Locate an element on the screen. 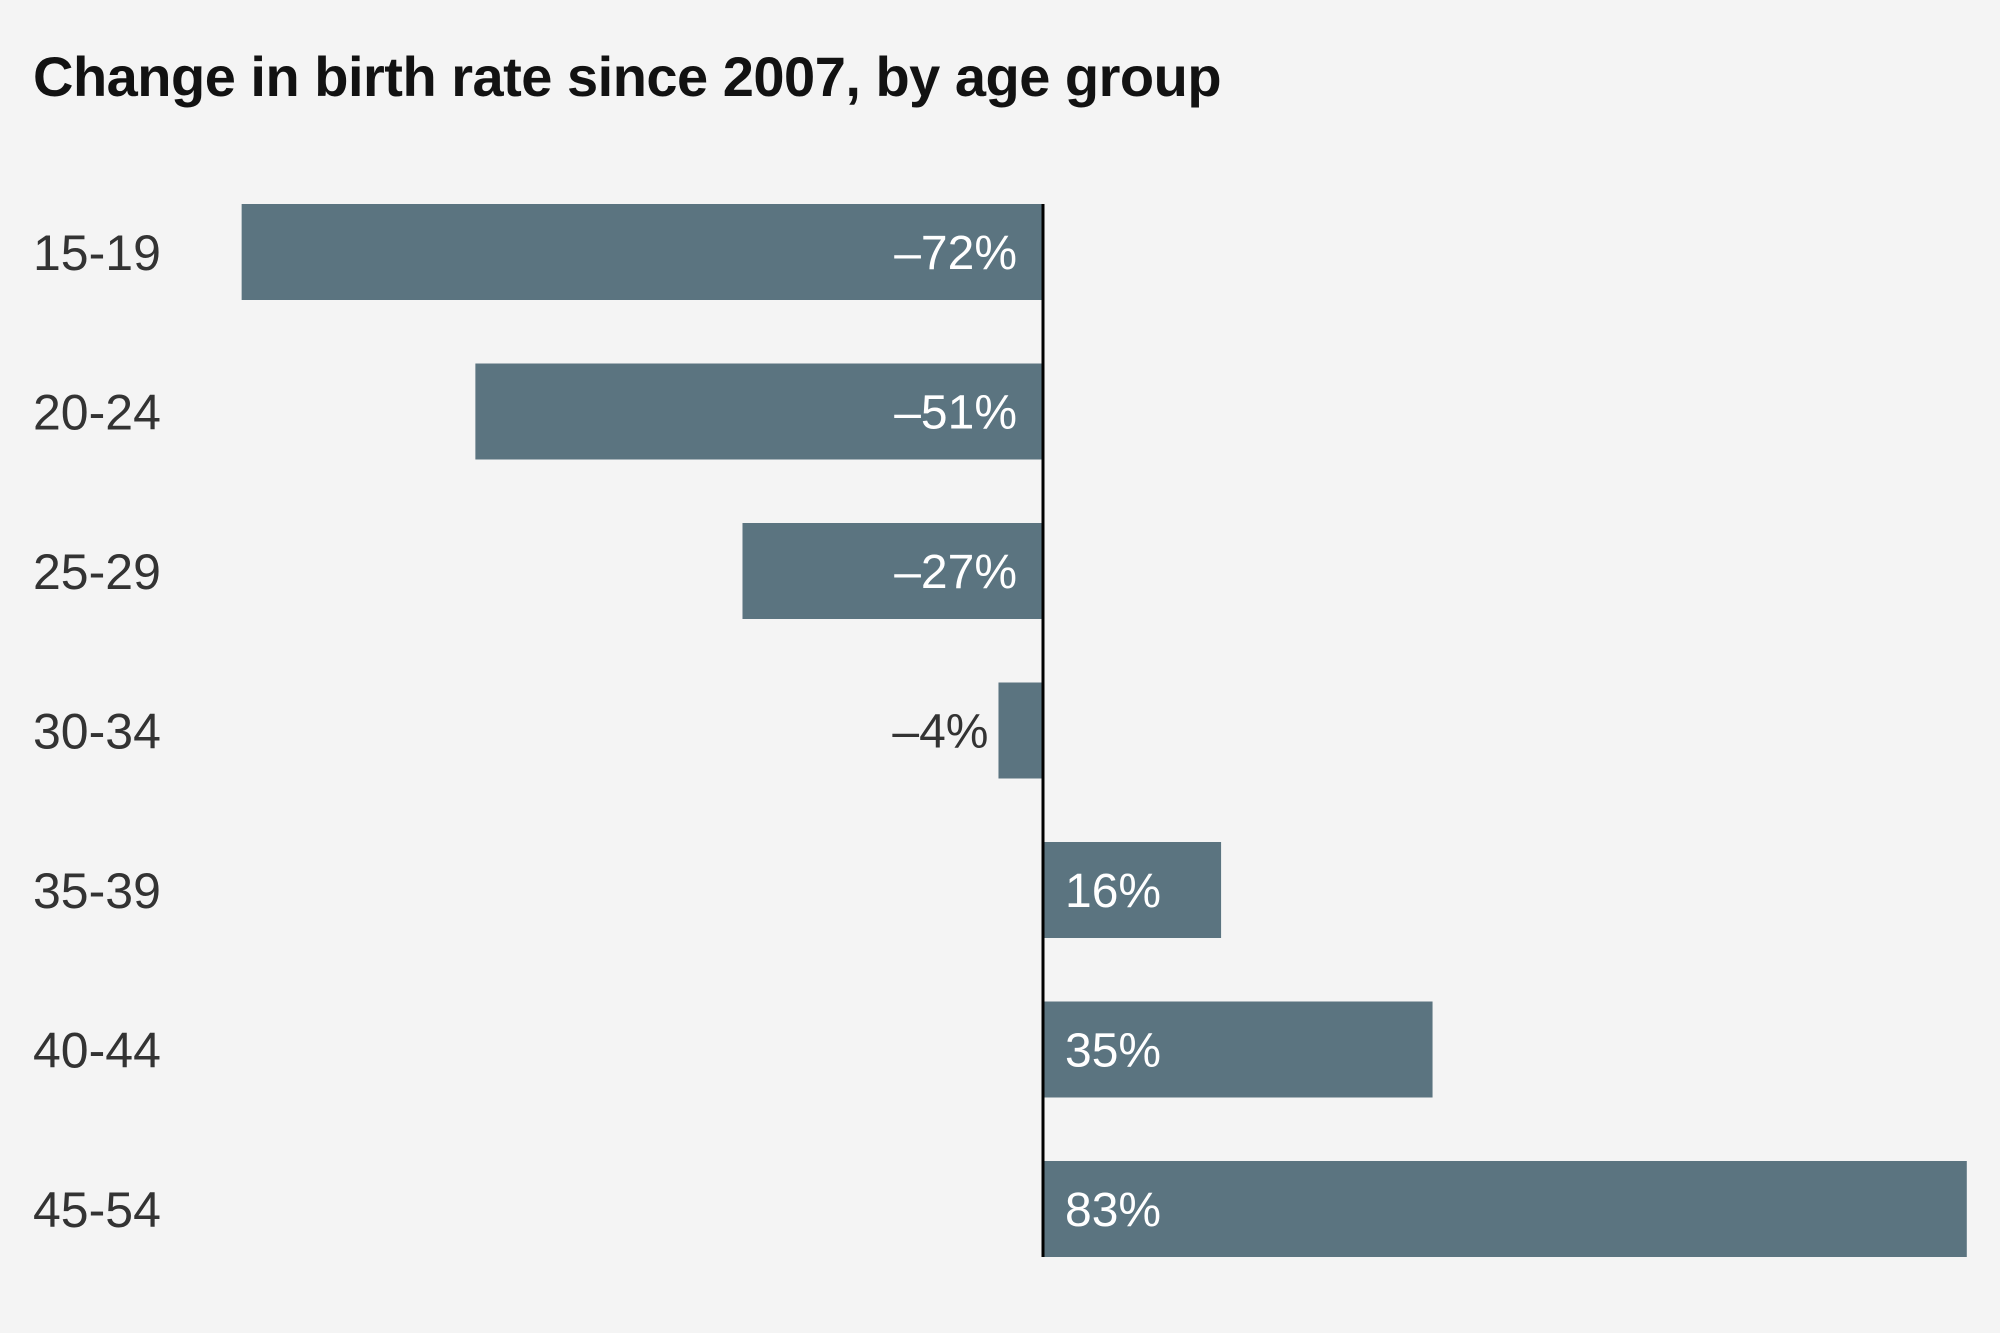 The width and height of the screenshot is (2000, 1333). category-label: 45-54 is located at coordinates (97, 1210).